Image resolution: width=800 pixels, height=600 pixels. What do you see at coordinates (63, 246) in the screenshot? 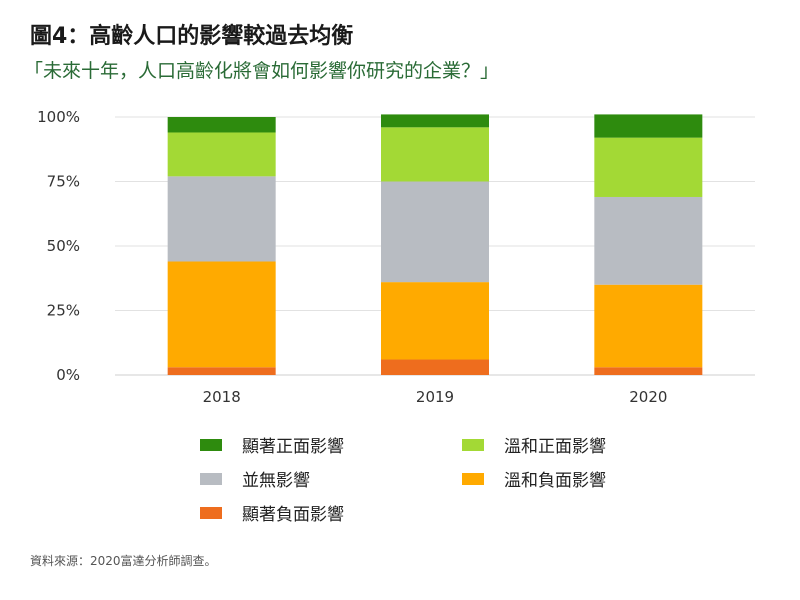
I see `y-tick-label: 50%` at bounding box center [63, 246].